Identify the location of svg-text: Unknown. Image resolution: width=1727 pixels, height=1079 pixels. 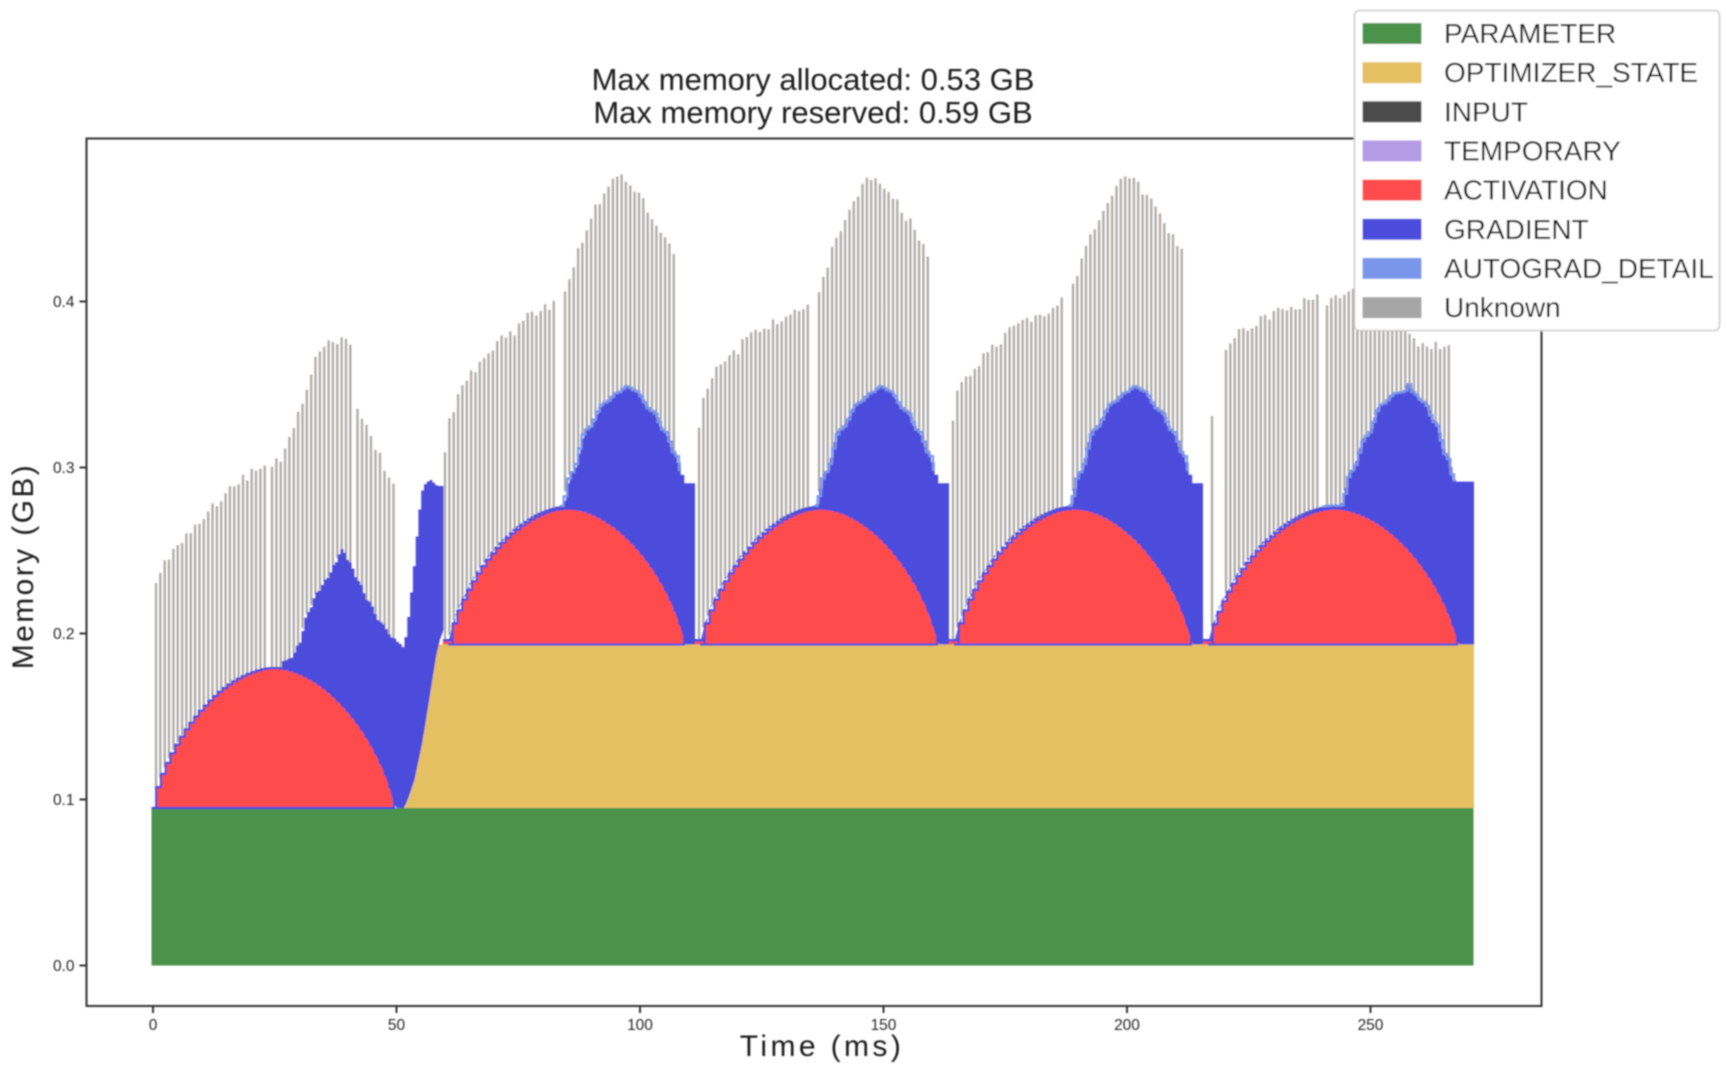
(1502, 307).